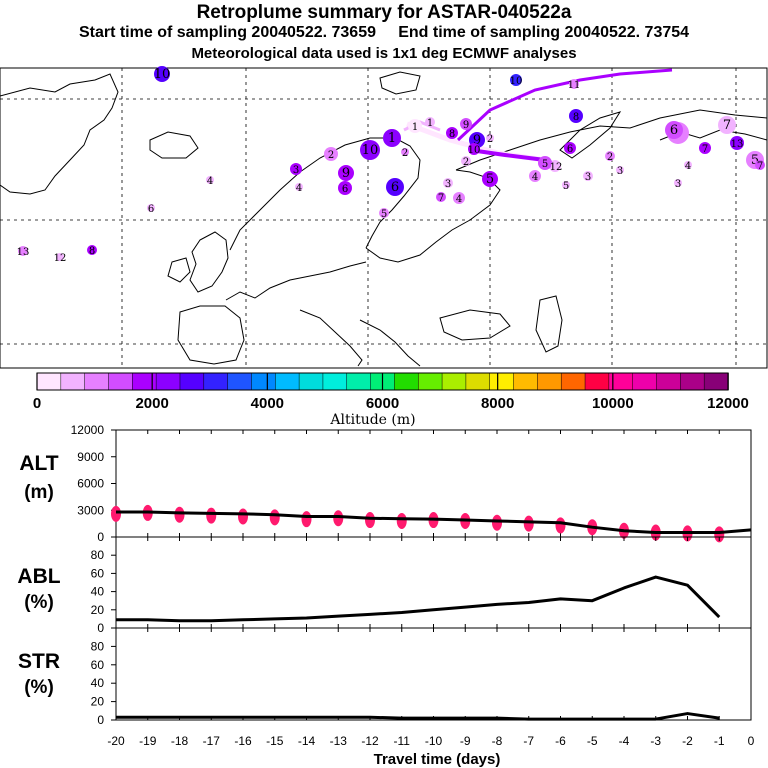  I want to click on y-tick-label: 80, so click(98, 555).